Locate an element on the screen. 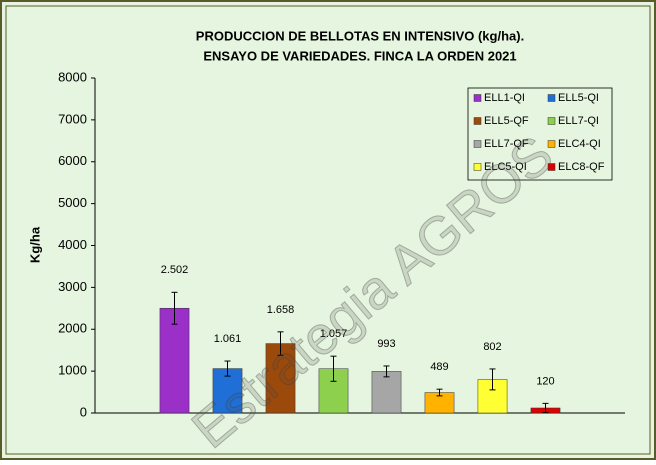  legend-label: ELL5-QI is located at coordinates (578, 98).